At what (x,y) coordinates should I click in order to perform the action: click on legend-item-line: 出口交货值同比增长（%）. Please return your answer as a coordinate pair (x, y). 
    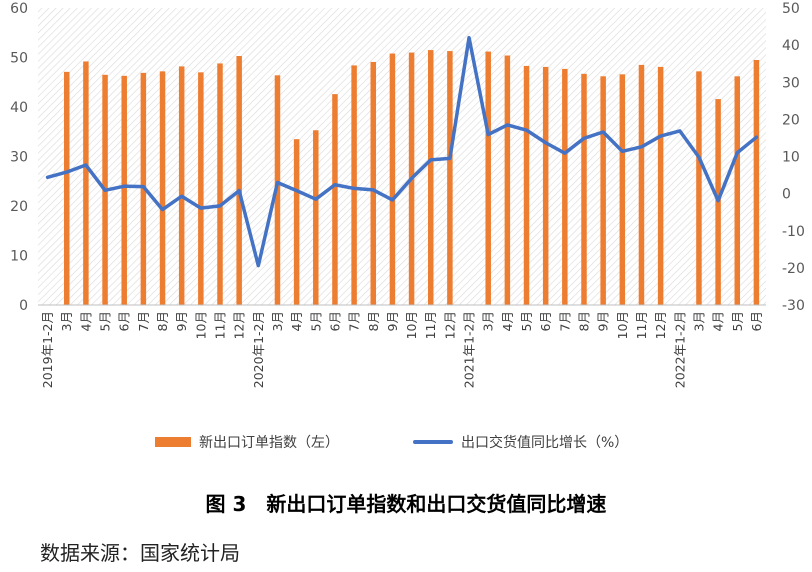
    Looking at the image, I should click on (520, 442).